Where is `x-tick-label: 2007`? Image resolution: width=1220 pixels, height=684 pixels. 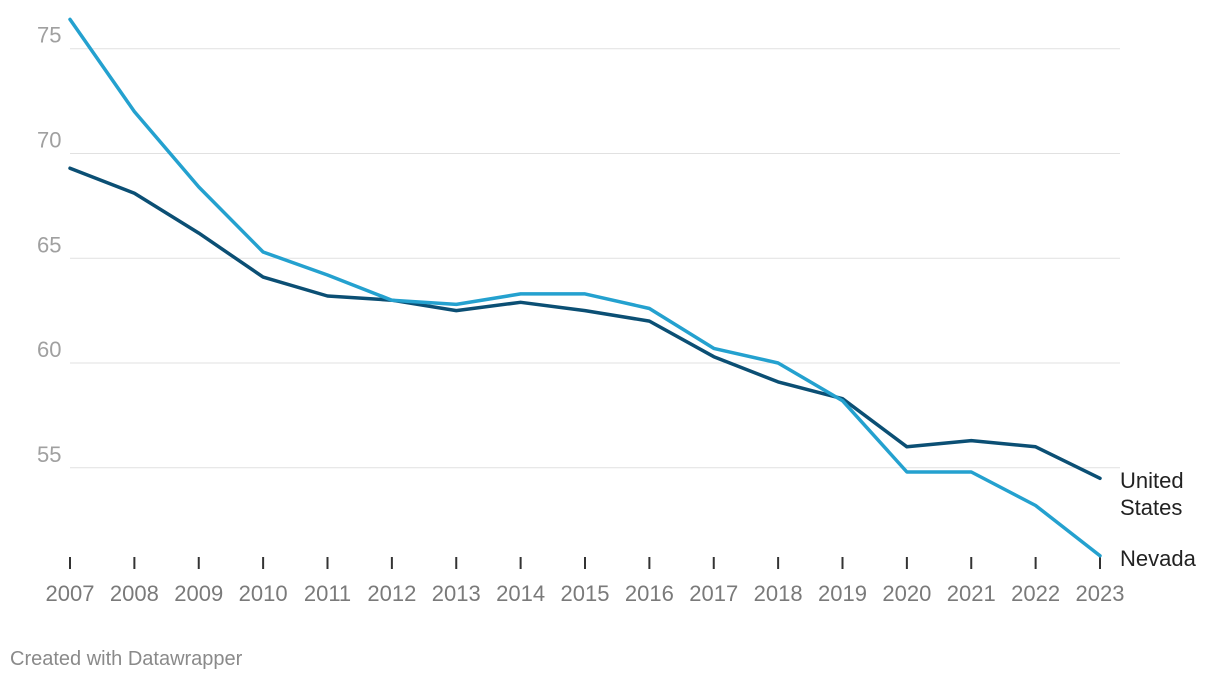 x-tick-label: 2007 is located at coordinates (70, 593).